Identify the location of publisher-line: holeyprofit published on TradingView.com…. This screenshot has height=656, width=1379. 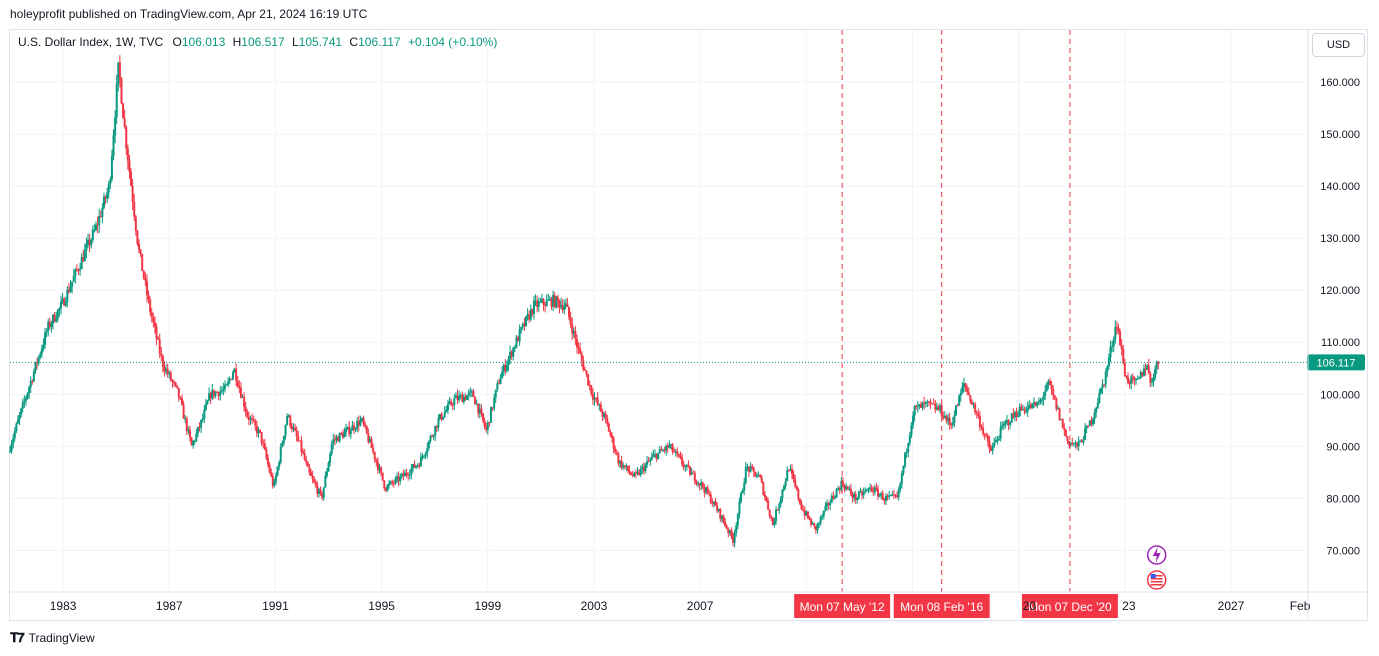
(189, 14).